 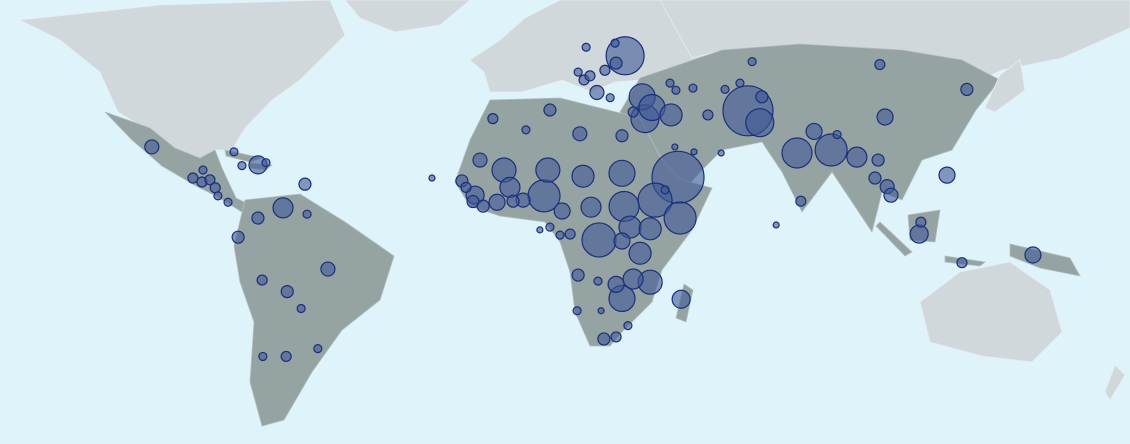 What do you see at coordinates (407, 16) in the screenshot?
I see `greenland` at bounding box center [407, 16].